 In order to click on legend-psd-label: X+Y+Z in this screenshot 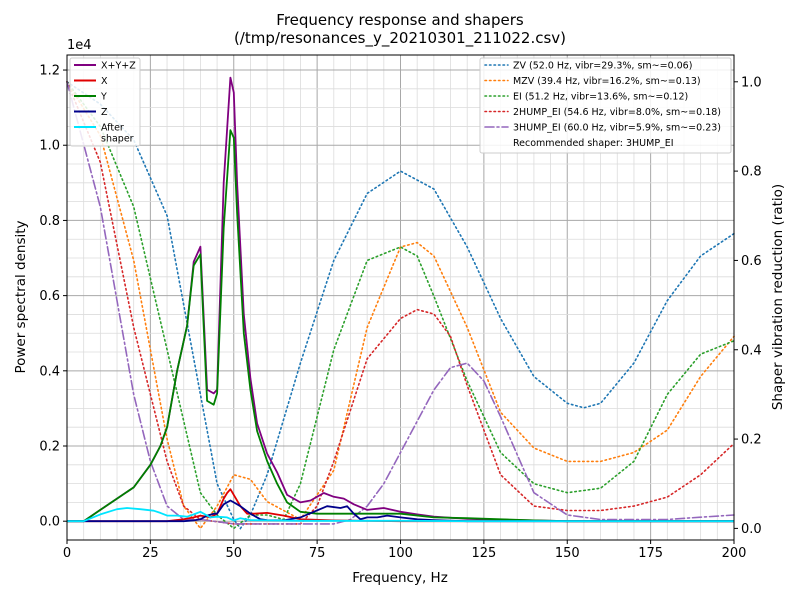, I will do `click(118, 66)`.